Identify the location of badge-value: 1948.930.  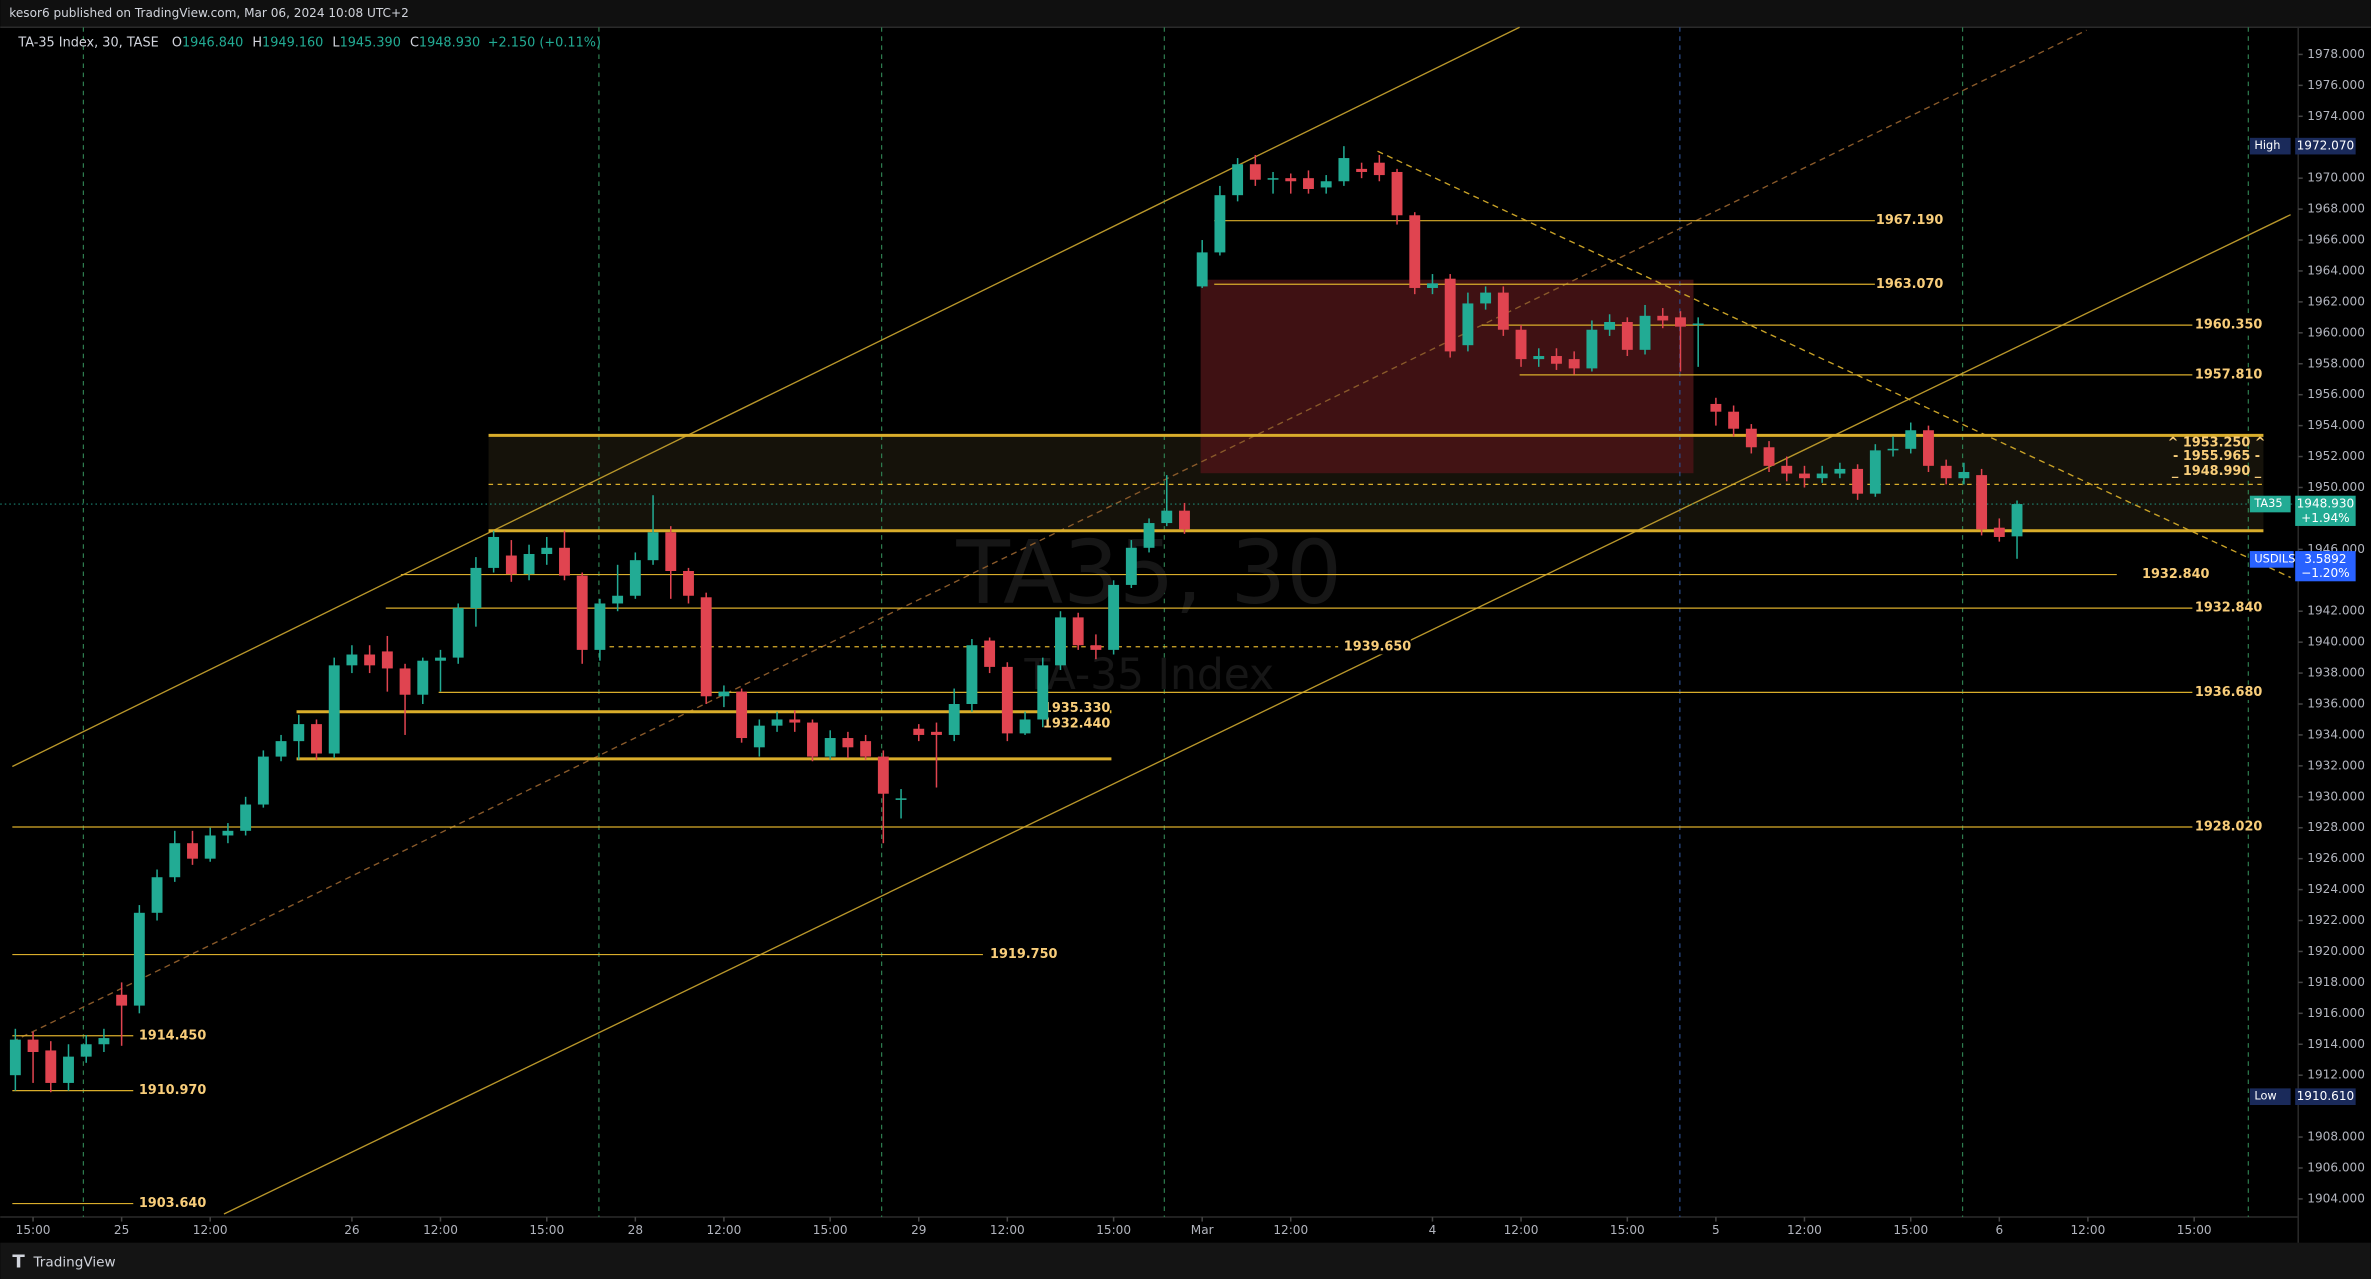
(2326, 504).